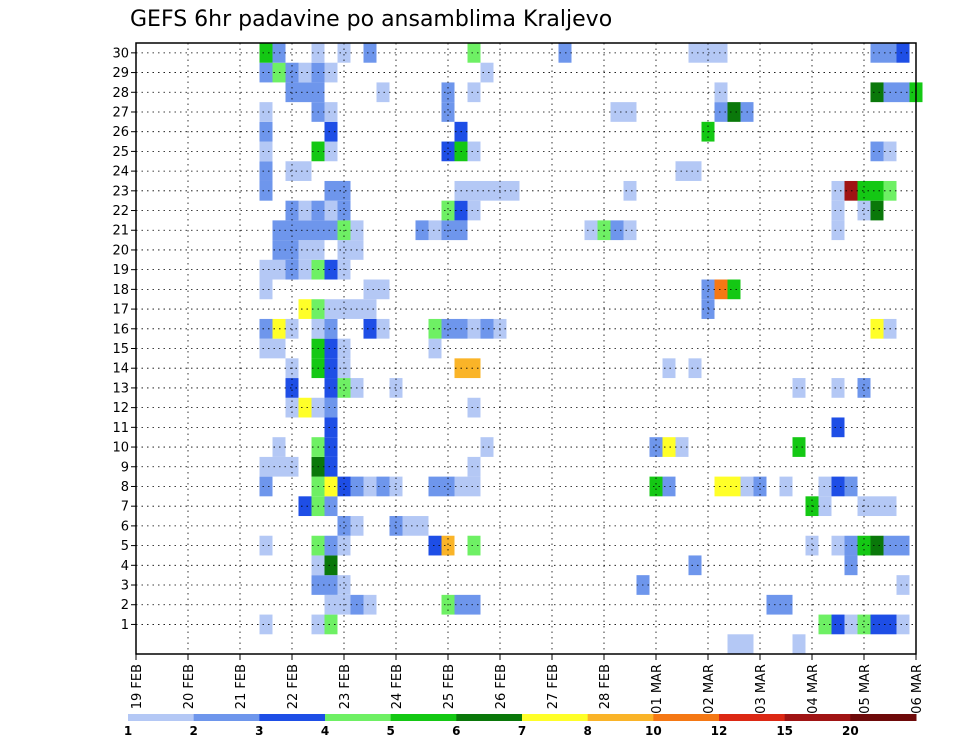 This screenshot has width=960, height=742. I want to click on y-tick-label: 24, so click(120, 172).